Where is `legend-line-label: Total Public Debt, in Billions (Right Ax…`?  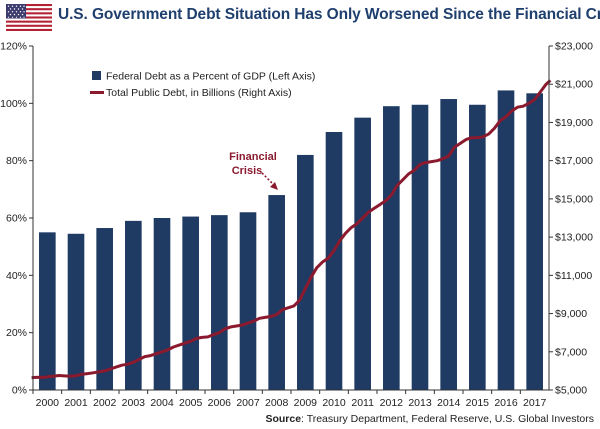 legend-line-label: Total Public Debt, in Billions (Right Ax… is located at coordinates (199, 93).